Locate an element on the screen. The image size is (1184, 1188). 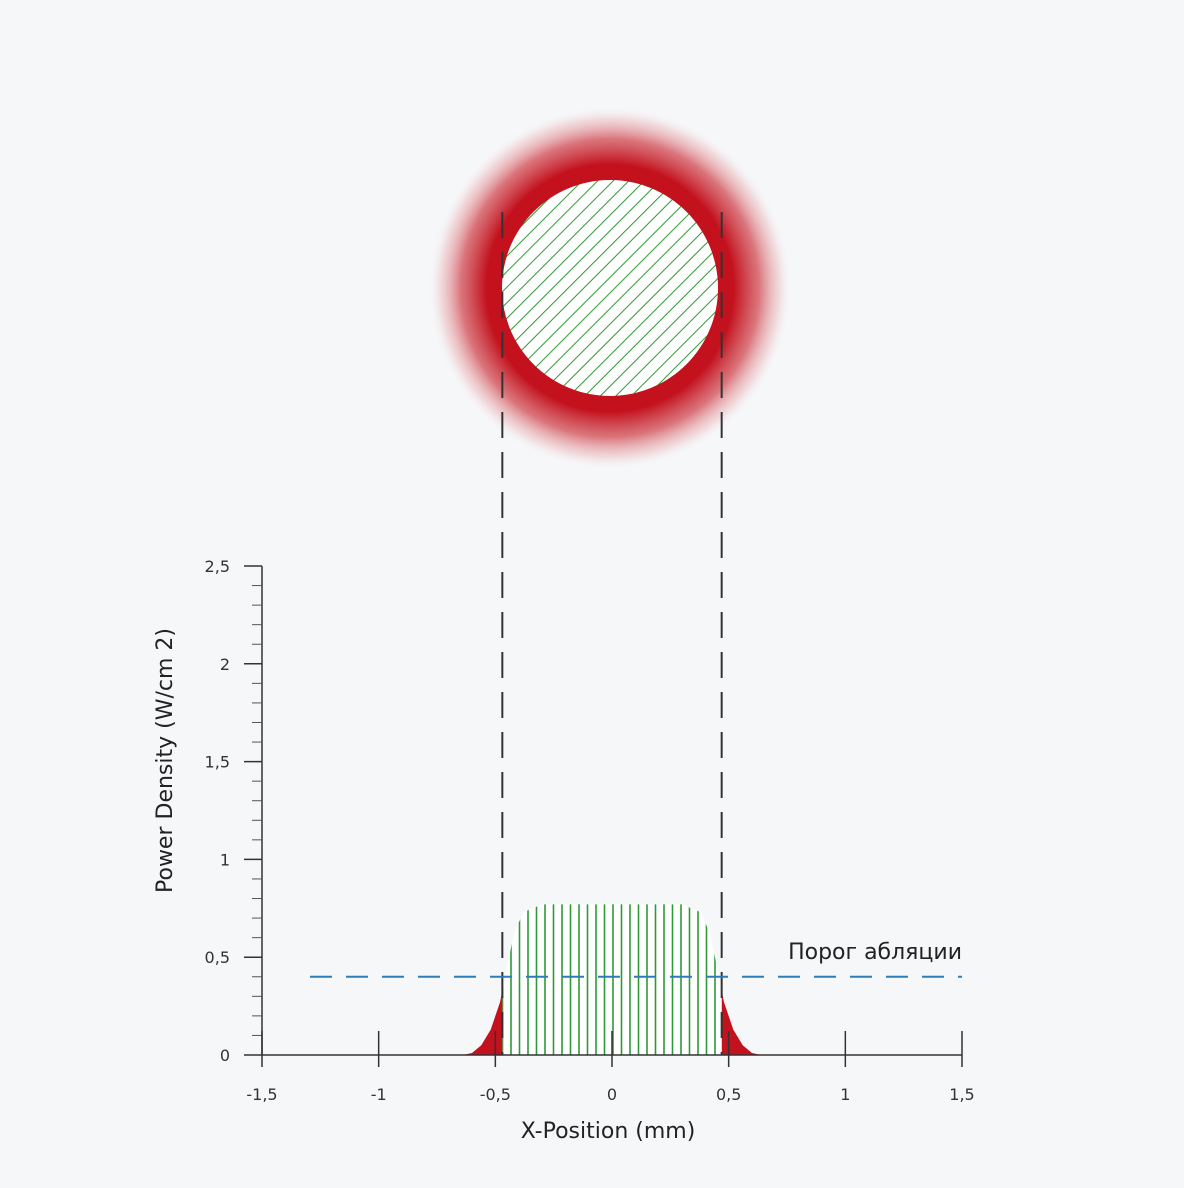
threshold-label: Порог абляции is located at coordinates (875, 952).